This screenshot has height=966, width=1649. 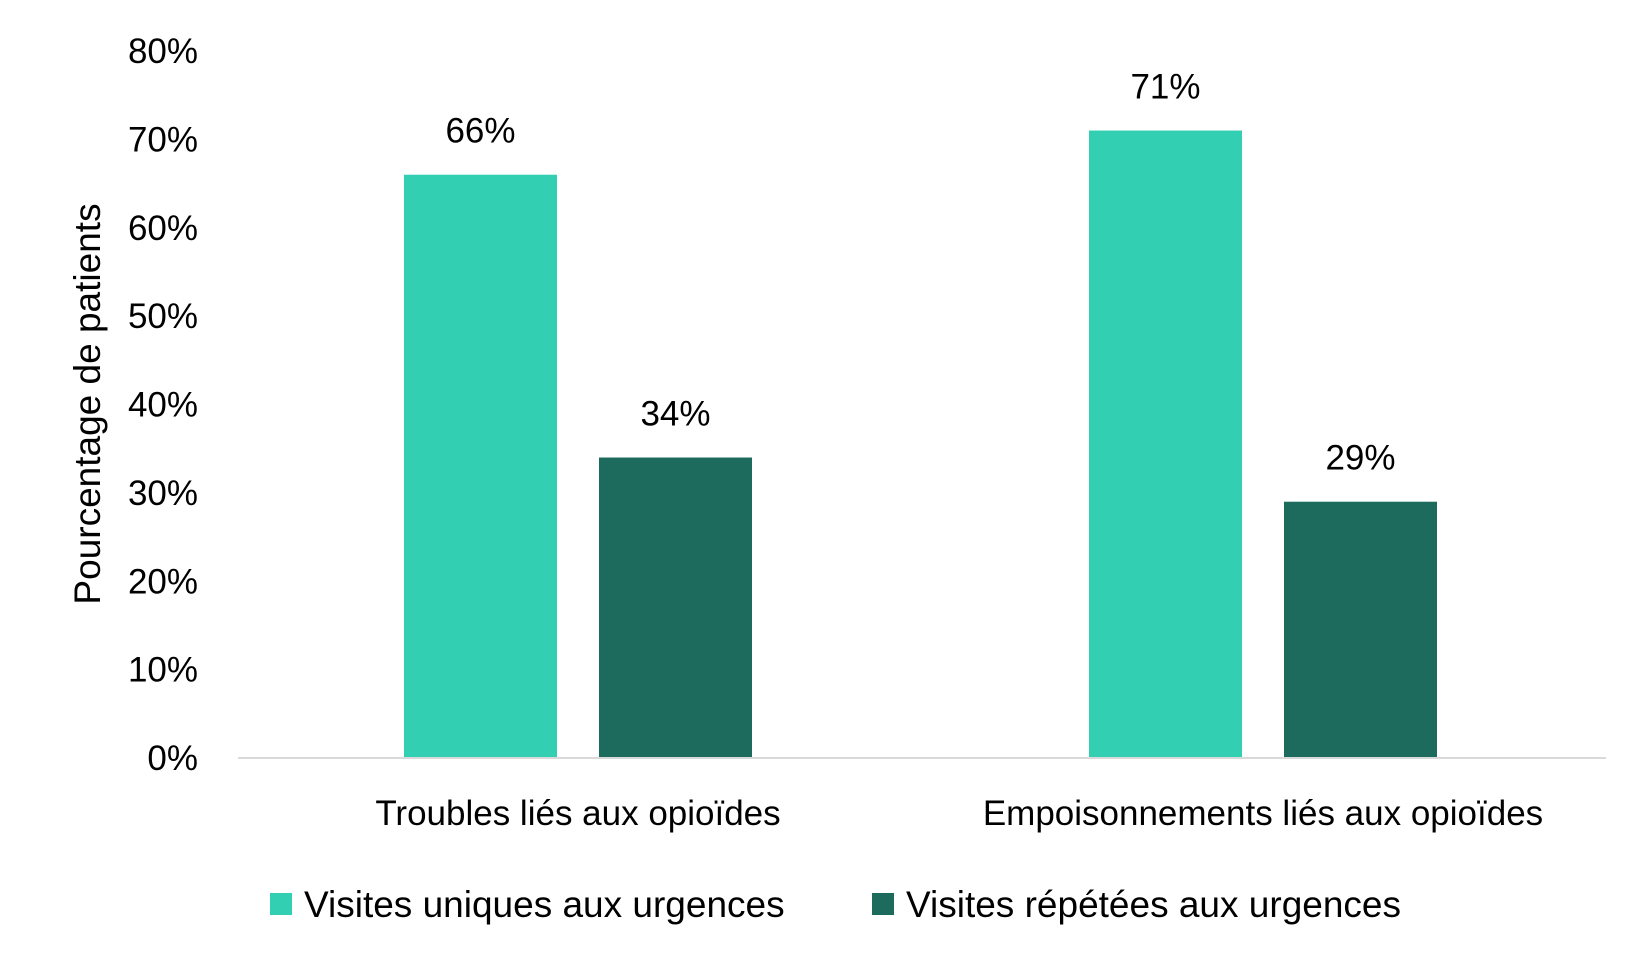 What do you see at coordinates (675, 414) in the screenshot?
I see `data-label: 34%` at bounding box center [675, 414].